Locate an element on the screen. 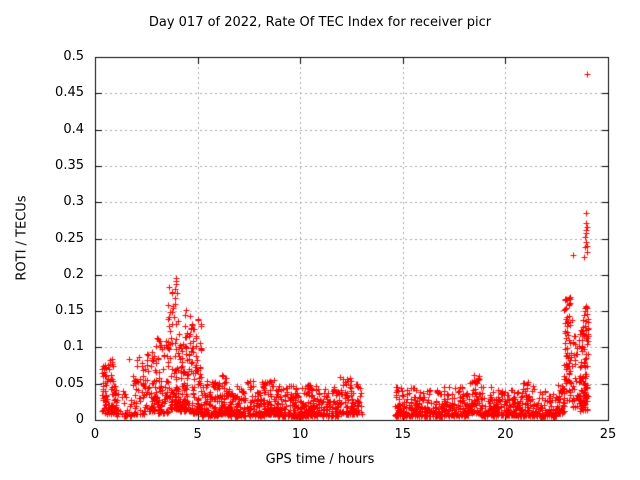 The height and width of the screenshot is (480, 640). y-tick-label: 0.2 is located at coordinates (73, 274).